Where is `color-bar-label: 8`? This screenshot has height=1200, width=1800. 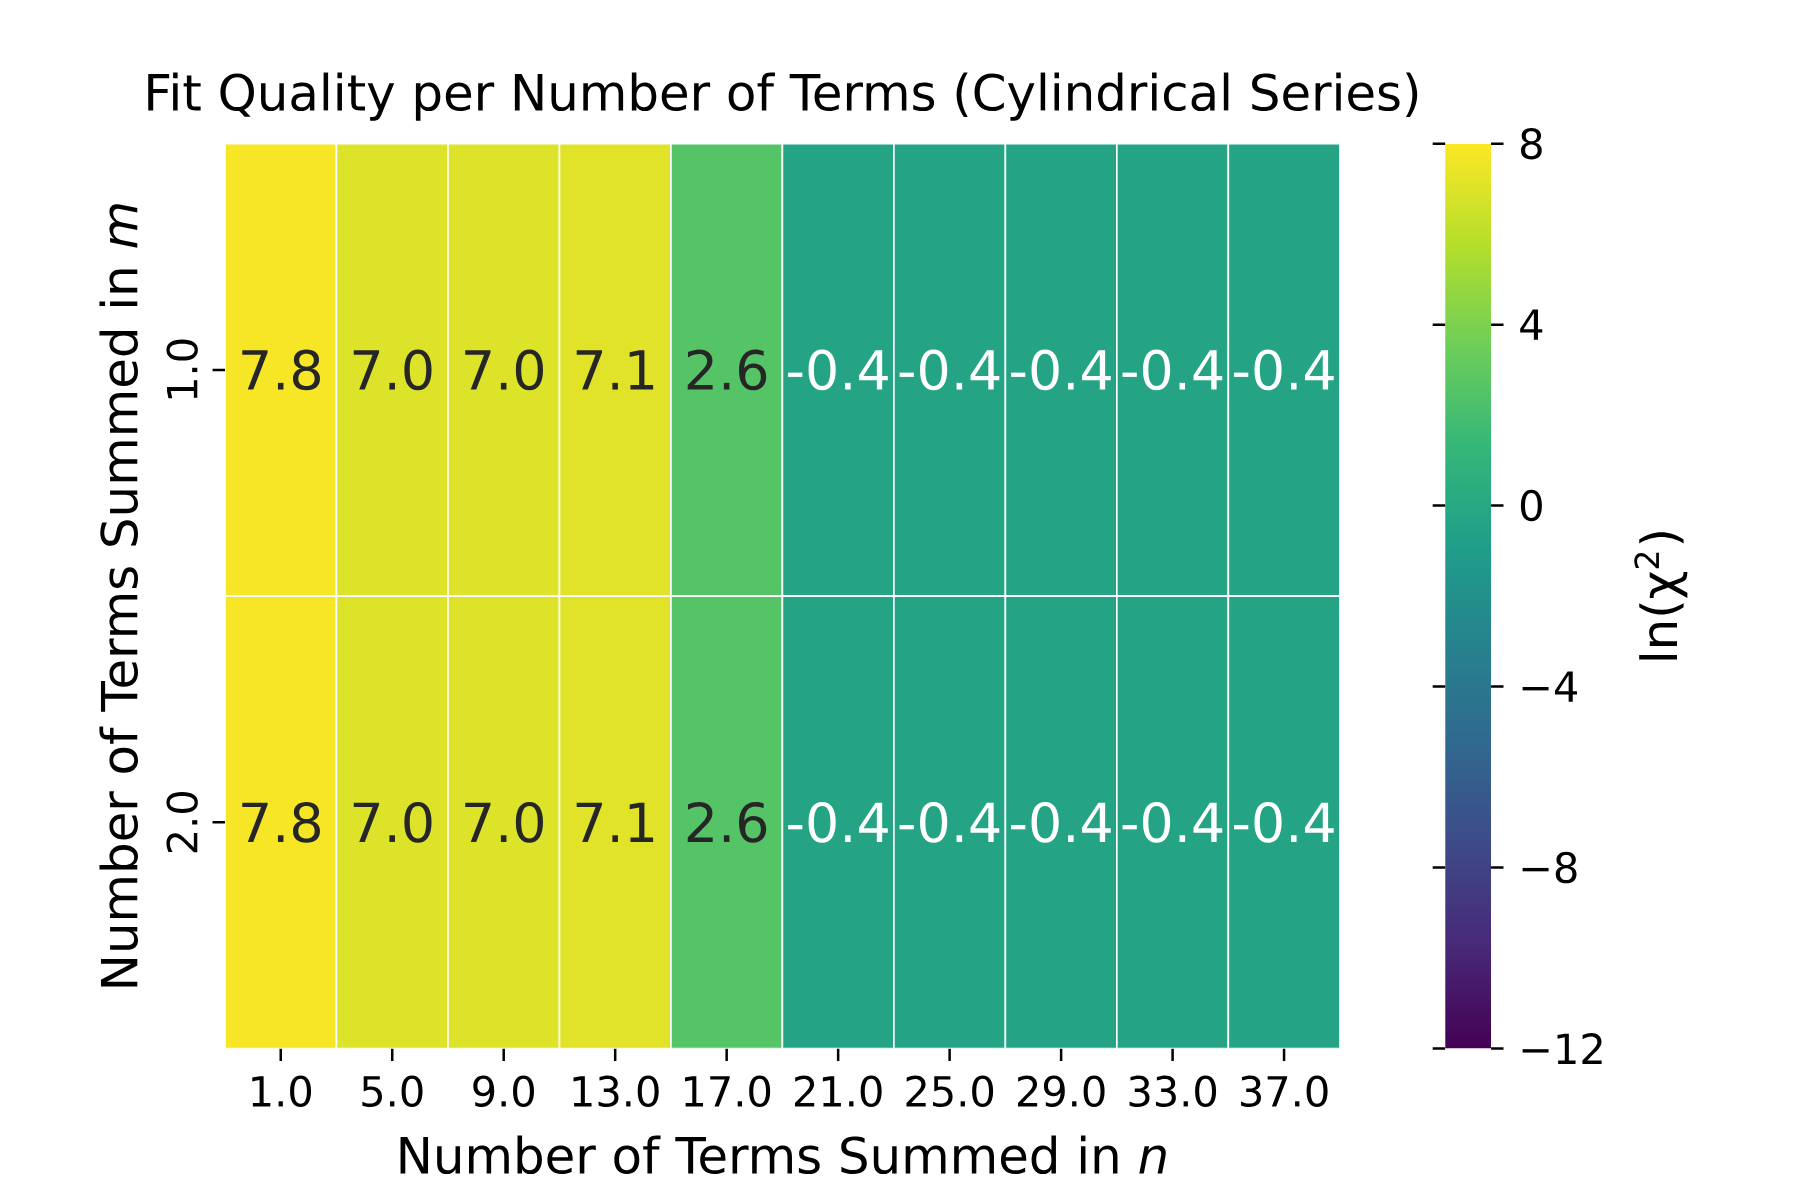 color-bar-label: 8 is located at coordinates (1531, 143).